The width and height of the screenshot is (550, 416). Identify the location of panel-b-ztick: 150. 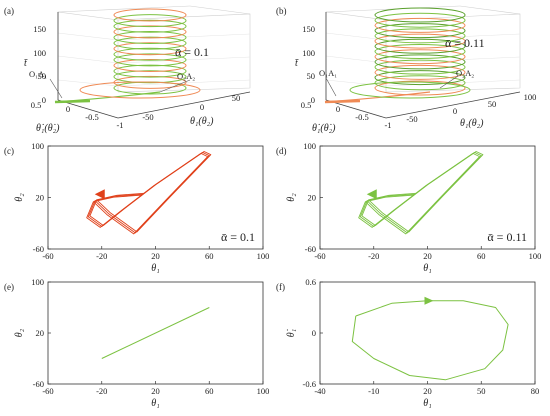
(308, 29).